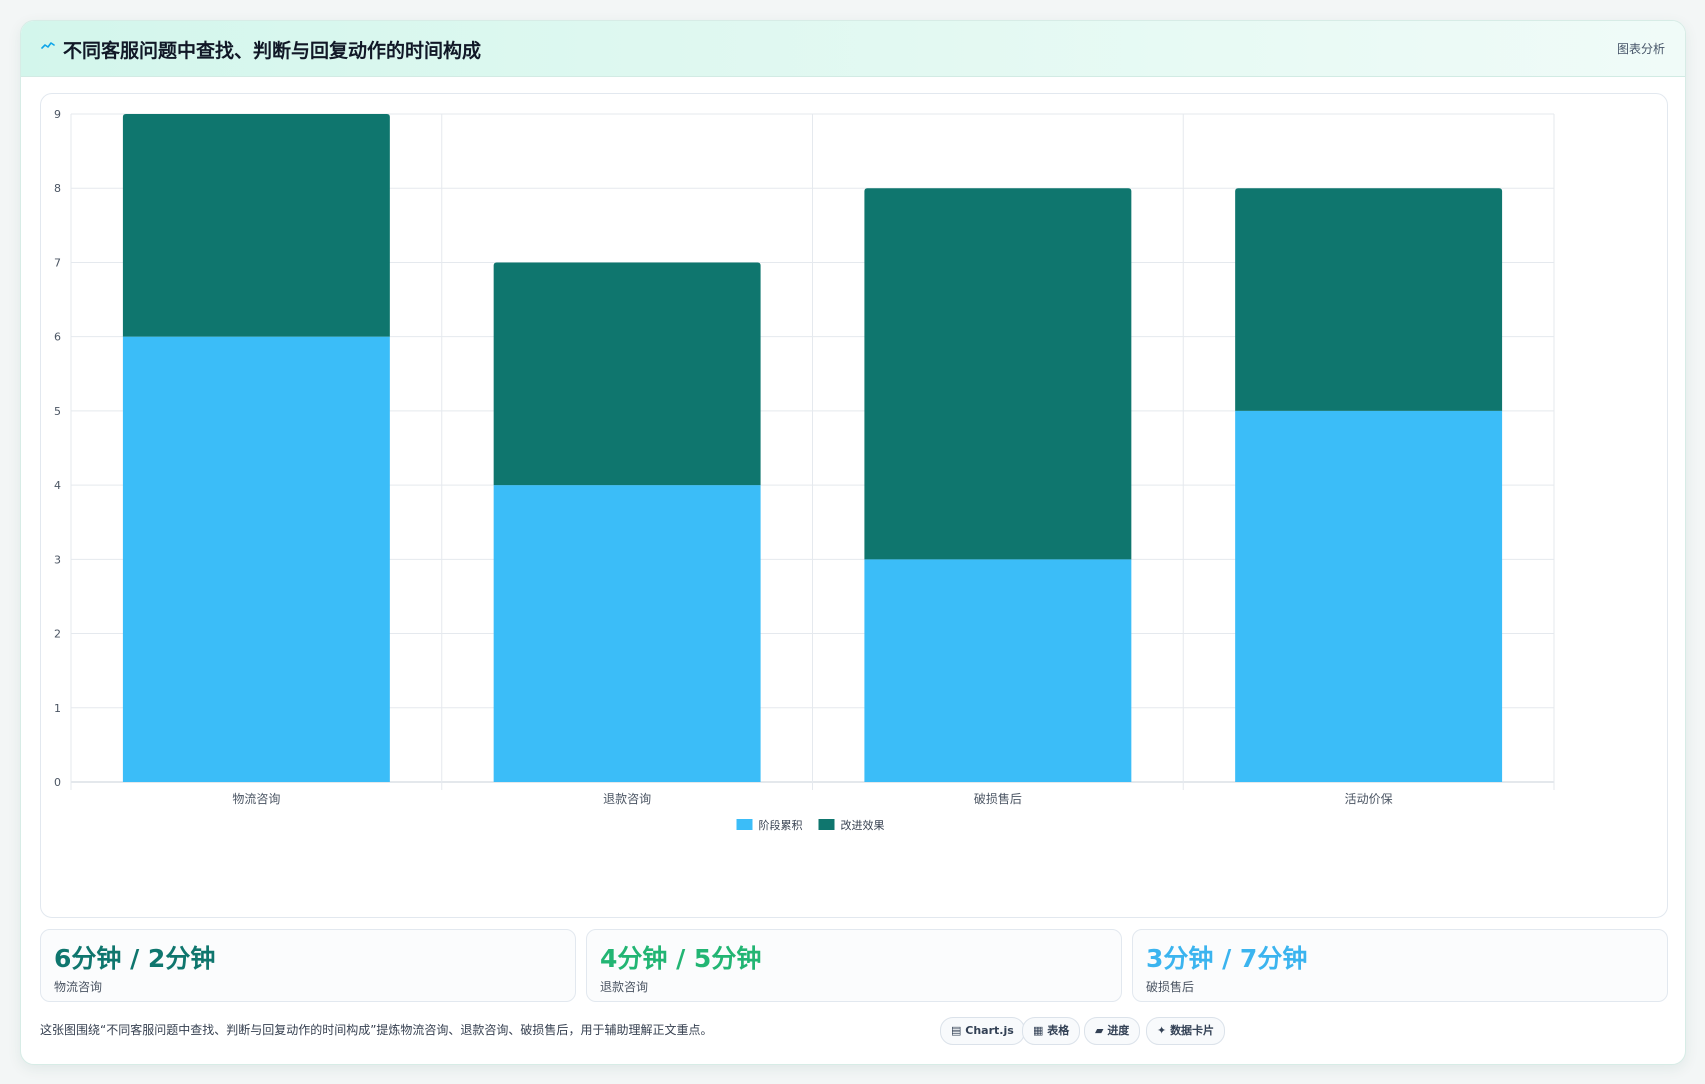  What do you see at coordinates (308, 965) in the screenshot?
I see `stat-card-logistics: 6分钟 / 2分钟 物流咨询` at bounding box center [308, 965].